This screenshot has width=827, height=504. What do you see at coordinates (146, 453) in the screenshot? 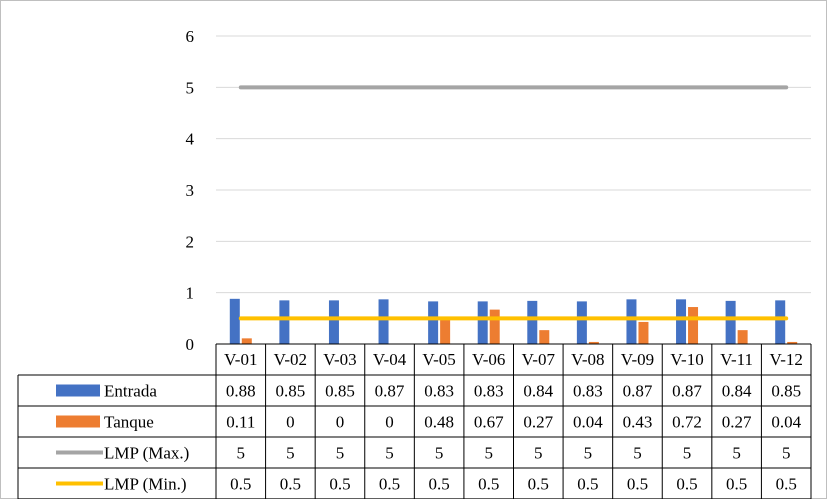
I see `legend-label: LMP (Max.)` at bounding box center [146, 453].